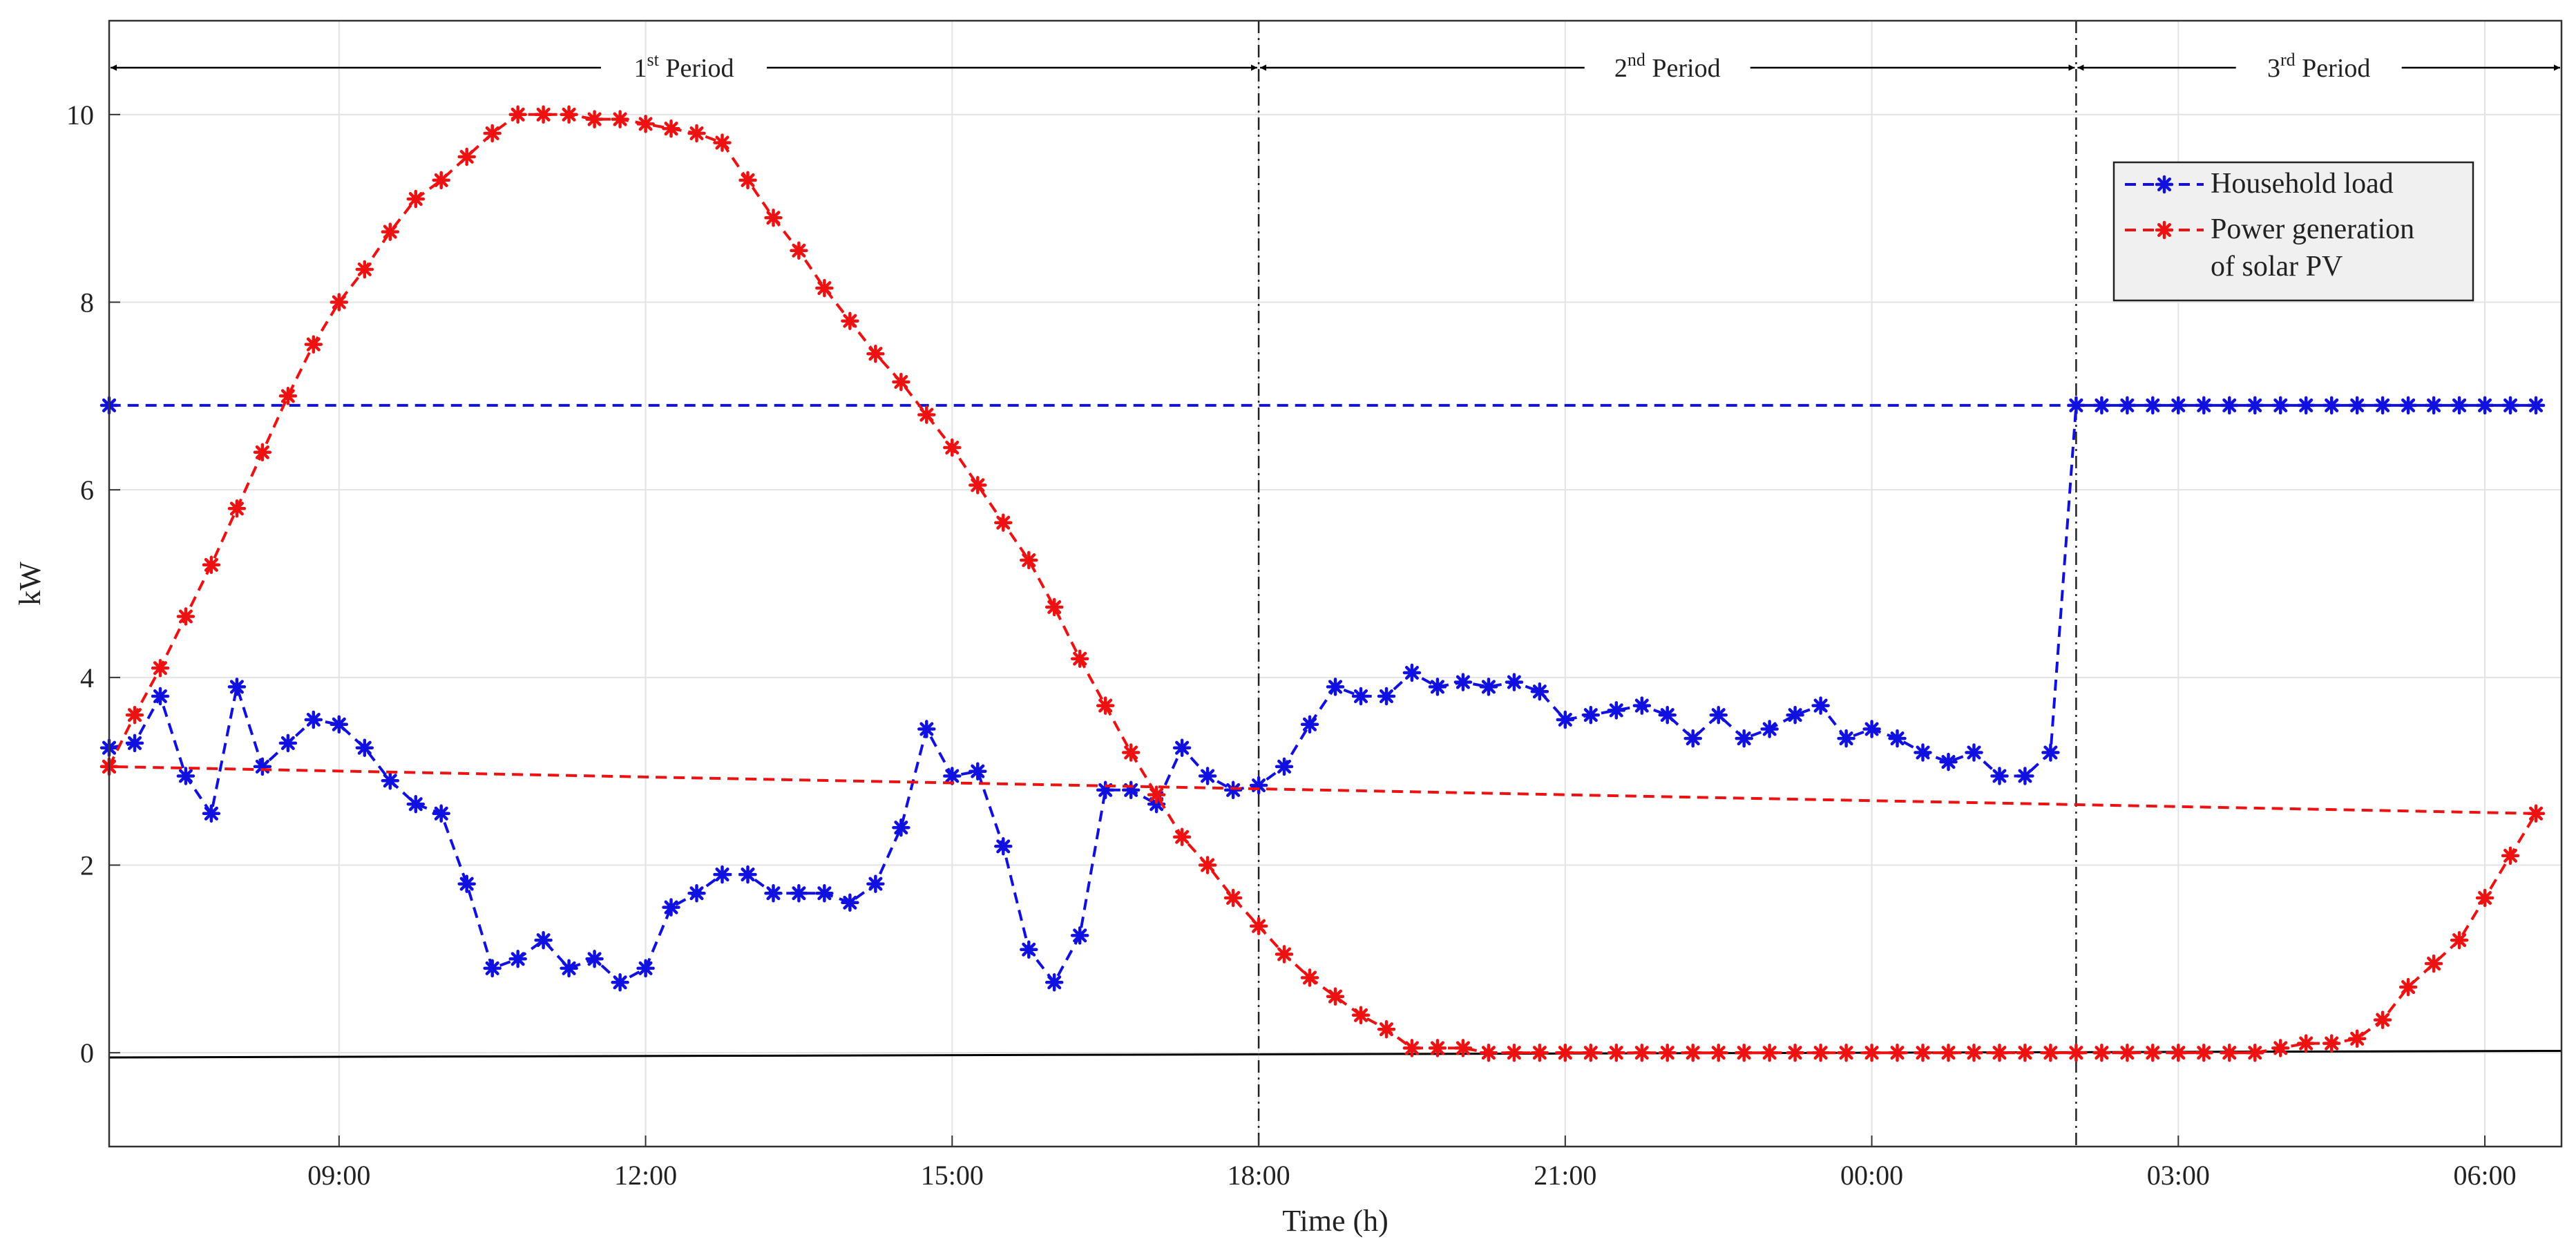 Image resolution: width=2576 pixels, height=1255 pixels. What do you see at coordinates (87, 865) in the screenshot?
I see `y-tick-label: 2` at bounding box center [87, 865].